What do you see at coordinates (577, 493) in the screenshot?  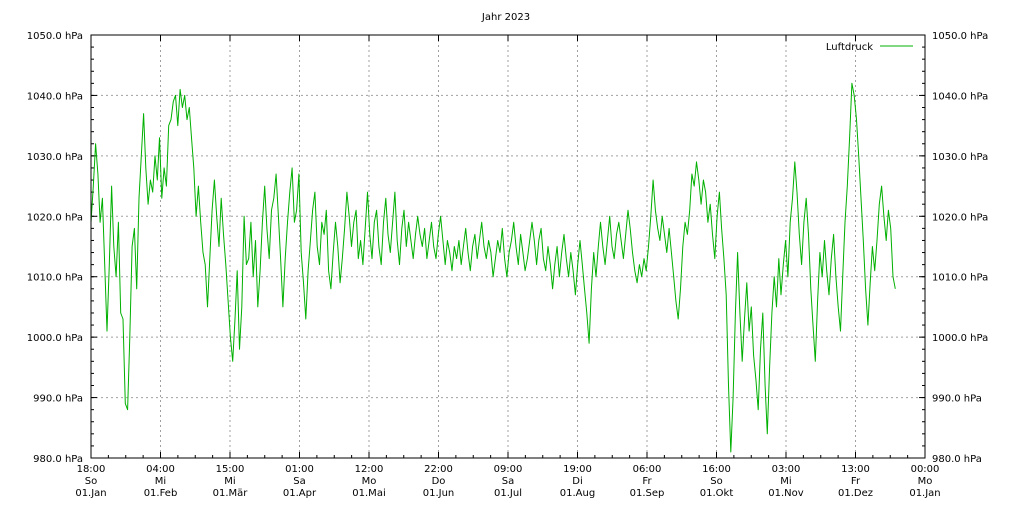 I see `x-tick-label-date: 01.Aug` at bounding box center [577, 493].